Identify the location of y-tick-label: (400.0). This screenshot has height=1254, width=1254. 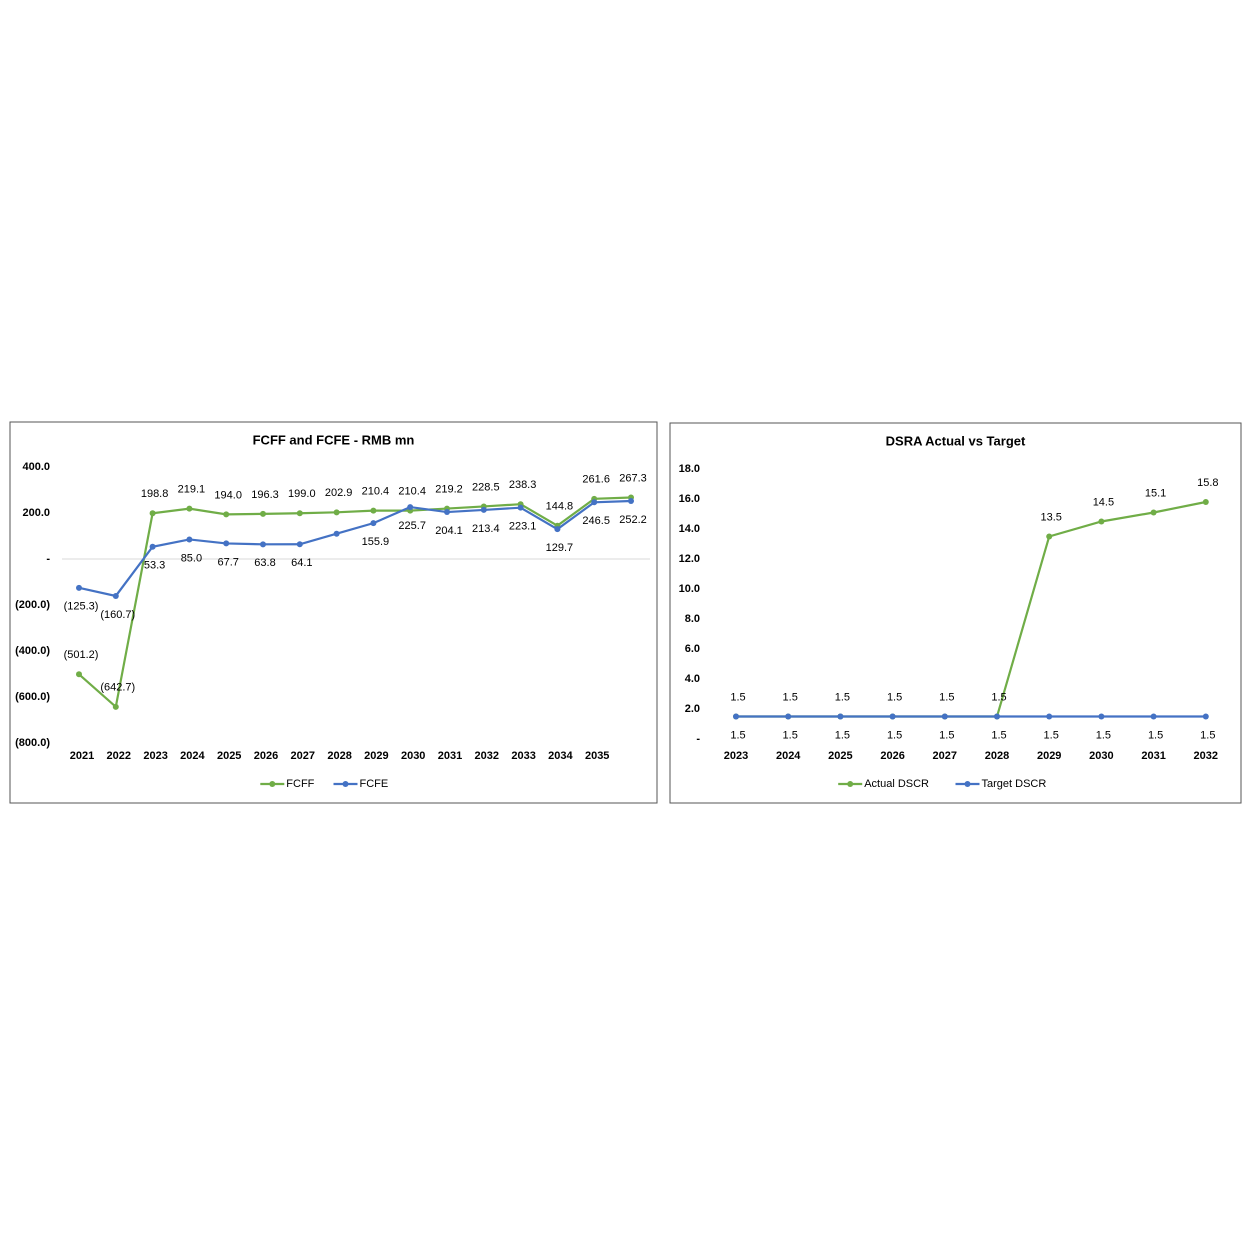
(32, 651).